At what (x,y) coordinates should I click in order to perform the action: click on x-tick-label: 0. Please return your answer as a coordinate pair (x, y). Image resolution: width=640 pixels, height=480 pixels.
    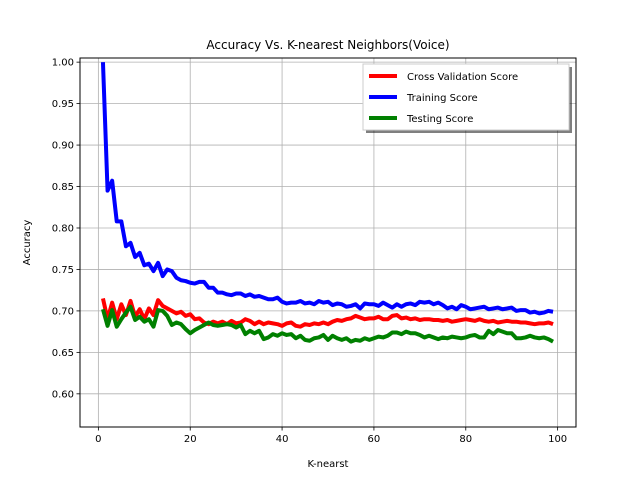
    Looking at the image, I should click on (98, 439).